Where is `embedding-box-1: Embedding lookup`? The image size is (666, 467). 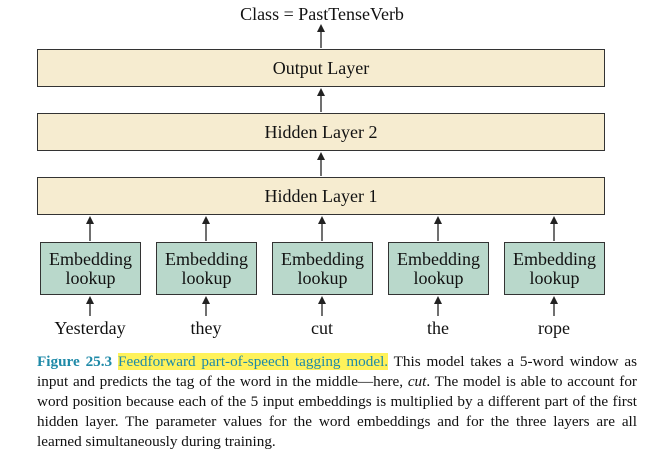
embedding-box-1: Embedding lookup is located at coordinates (90, 268).